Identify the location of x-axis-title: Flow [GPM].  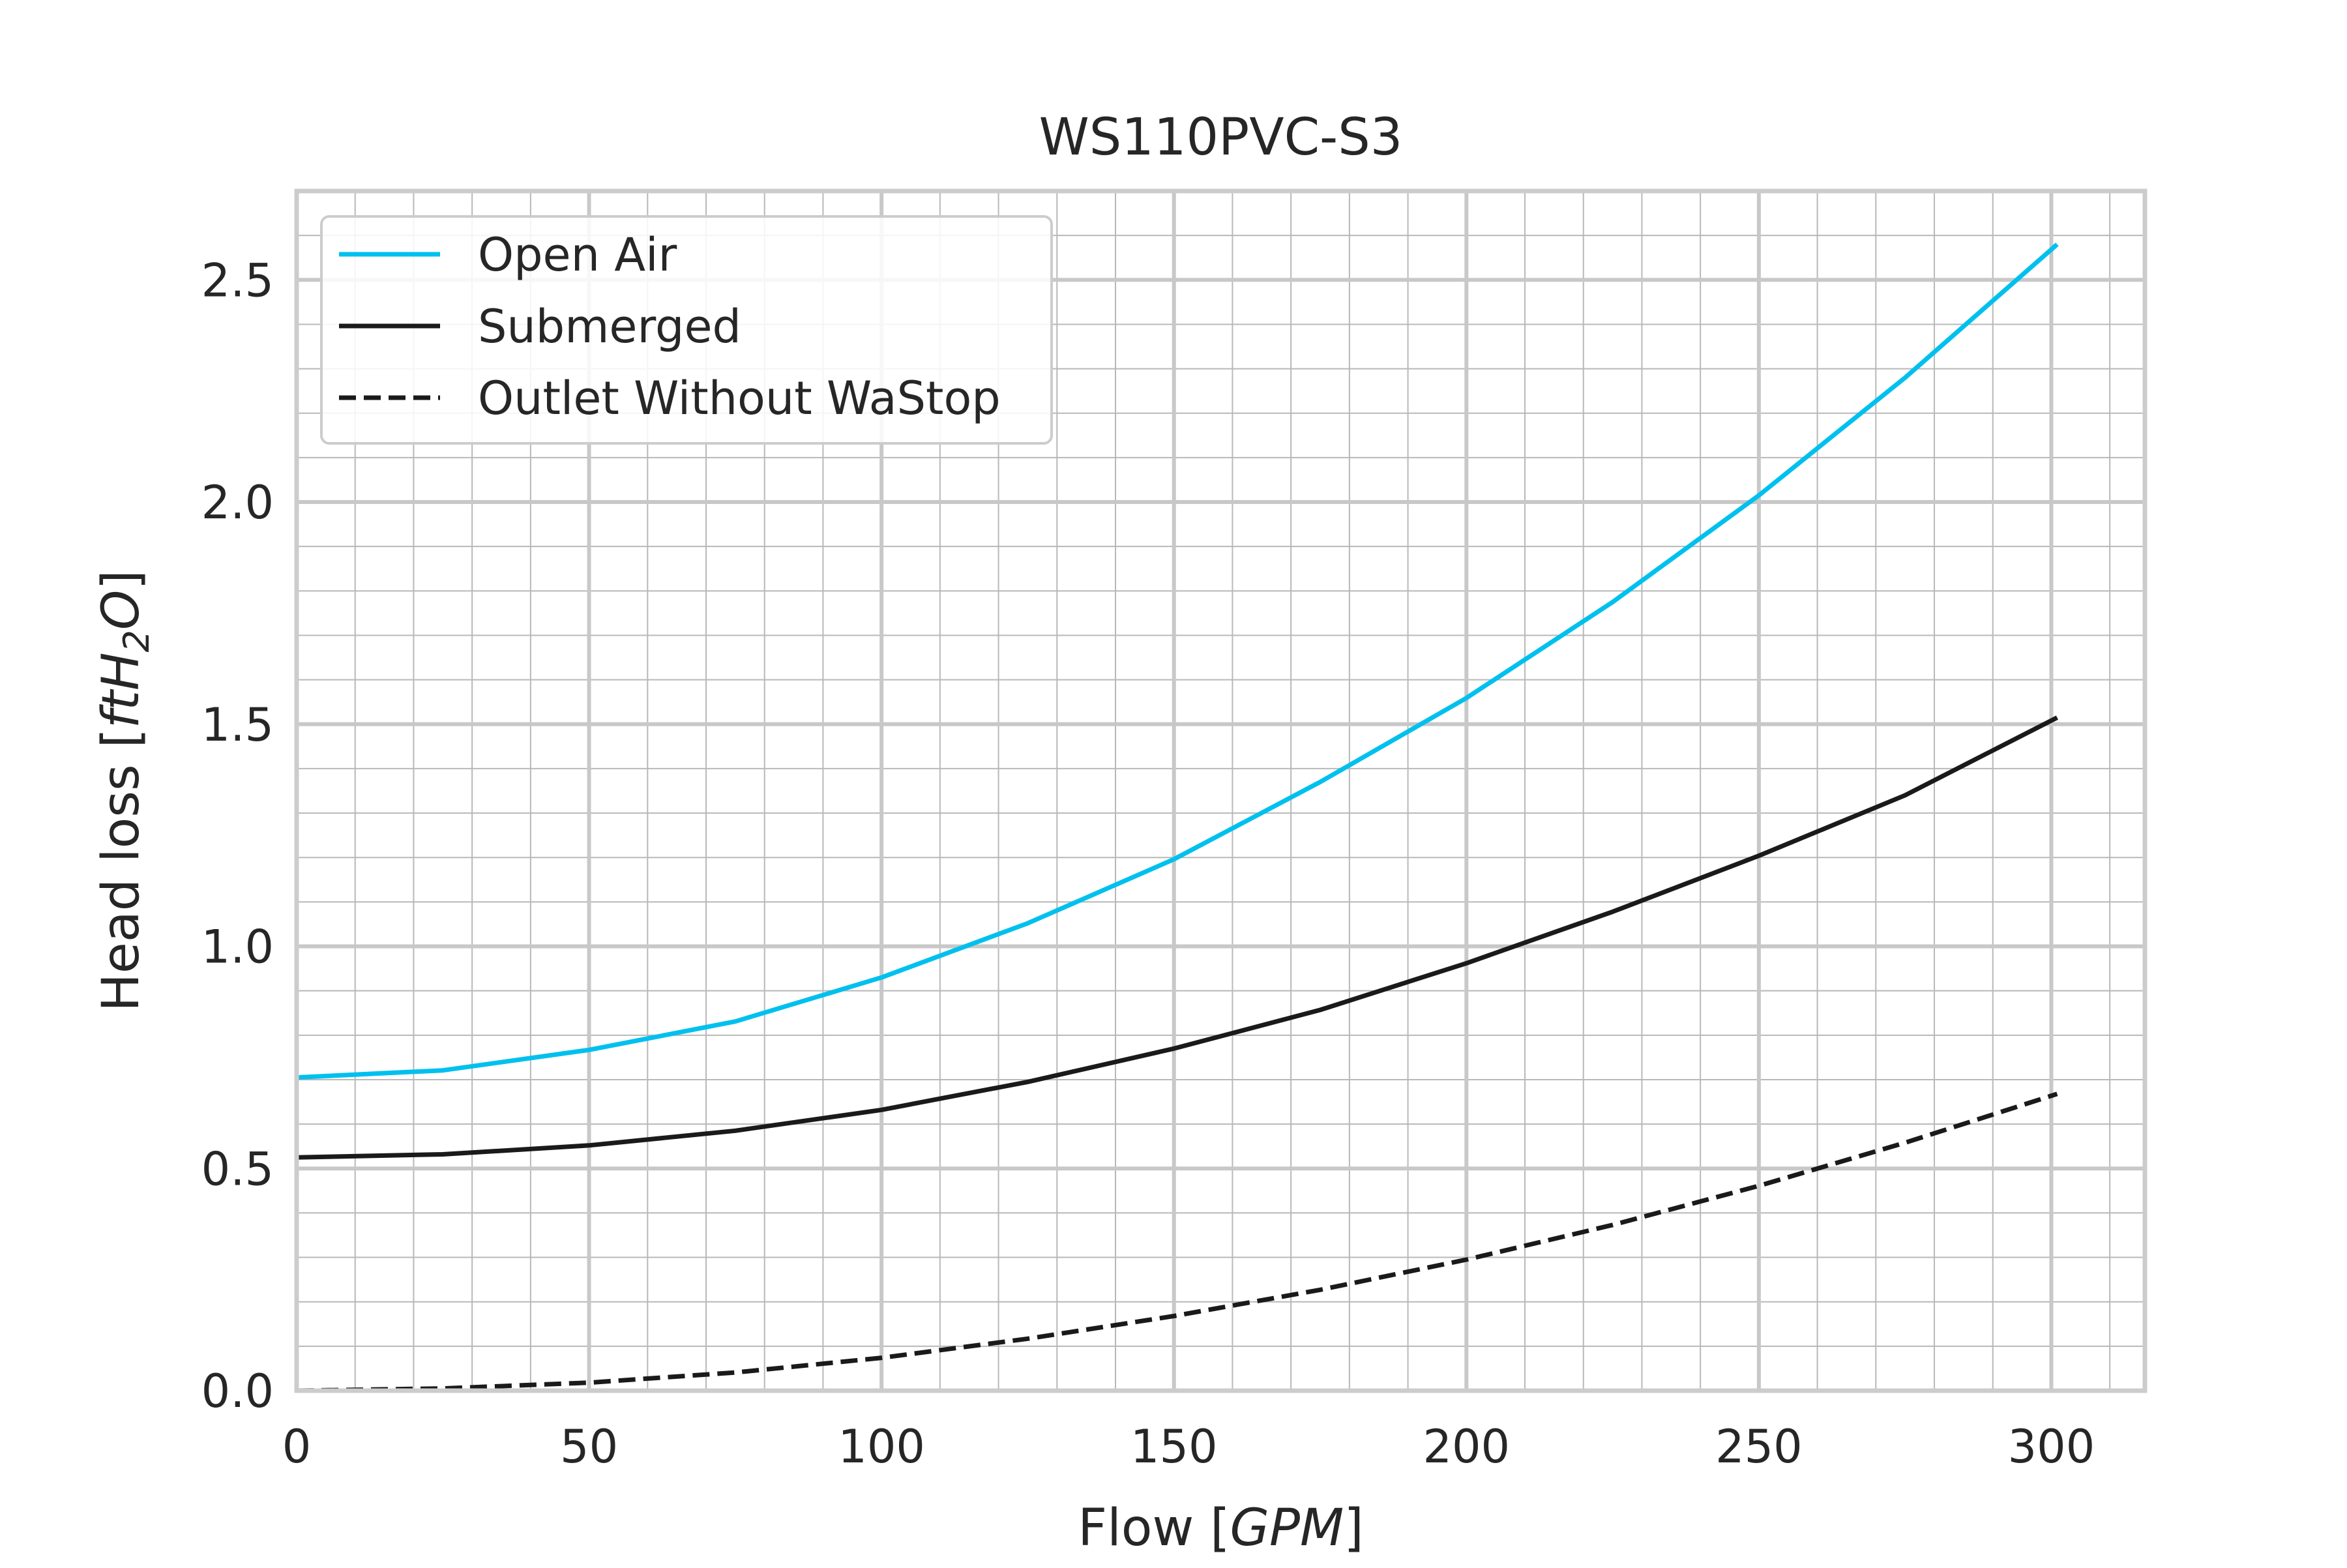
(1221, 1528).